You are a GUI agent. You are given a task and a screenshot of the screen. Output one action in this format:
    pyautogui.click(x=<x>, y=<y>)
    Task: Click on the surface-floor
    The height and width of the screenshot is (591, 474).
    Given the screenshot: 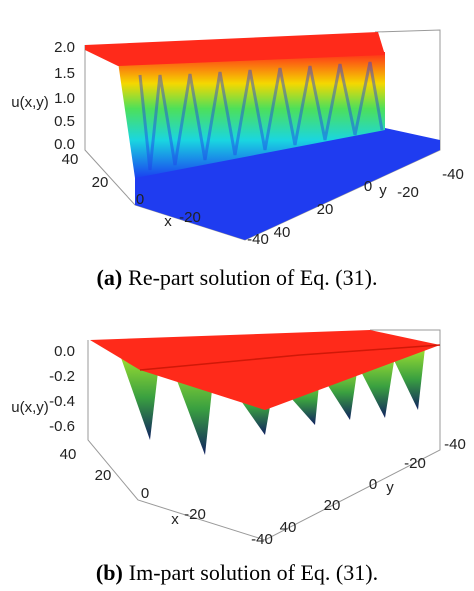 What is the action you would take?
    pyautogui.click(x=287, y=184)
    